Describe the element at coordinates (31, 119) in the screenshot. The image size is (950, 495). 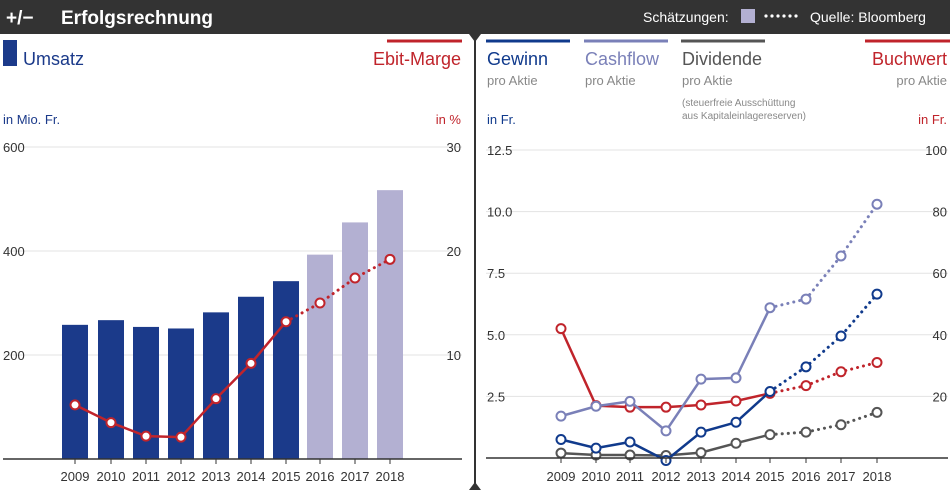
I see `left-chart-ylabel-left: in Mio. Fr.` at that location.